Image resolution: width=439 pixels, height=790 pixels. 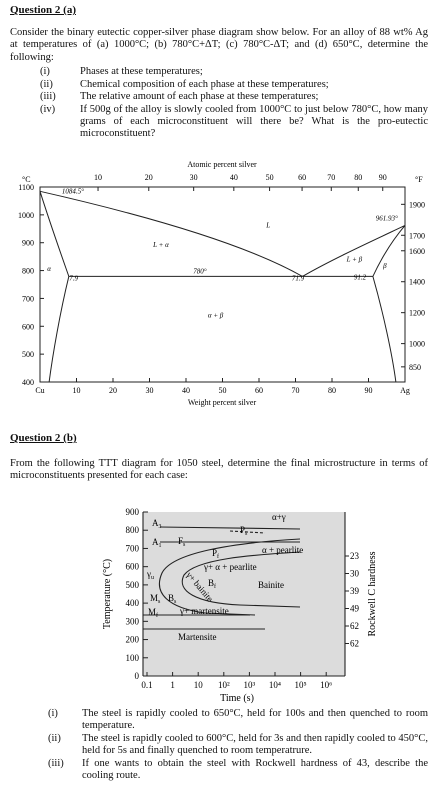 I want to click on region-label: 71.9, so click(x=298, y=278).